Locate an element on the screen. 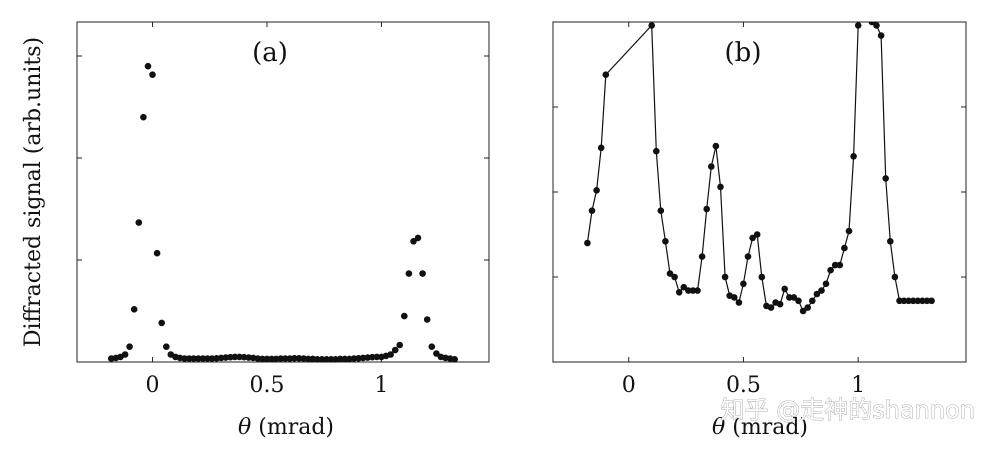 Image resolution: width=1002 pixels, height=451 pixels. panel-a-x-axis-label: θ (mrad) is located at coordinates (286, 427).